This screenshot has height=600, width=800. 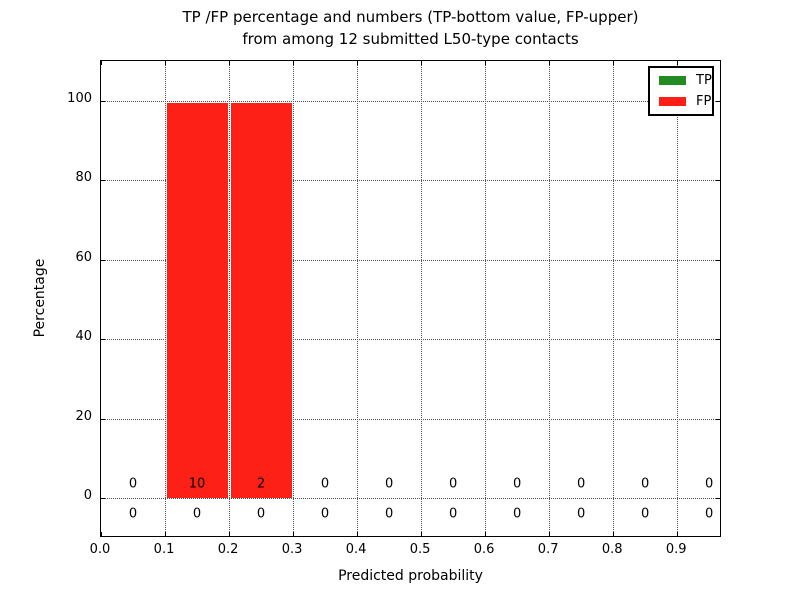 I want to click on legend-swatch-tp, so click(x=672, y=80).